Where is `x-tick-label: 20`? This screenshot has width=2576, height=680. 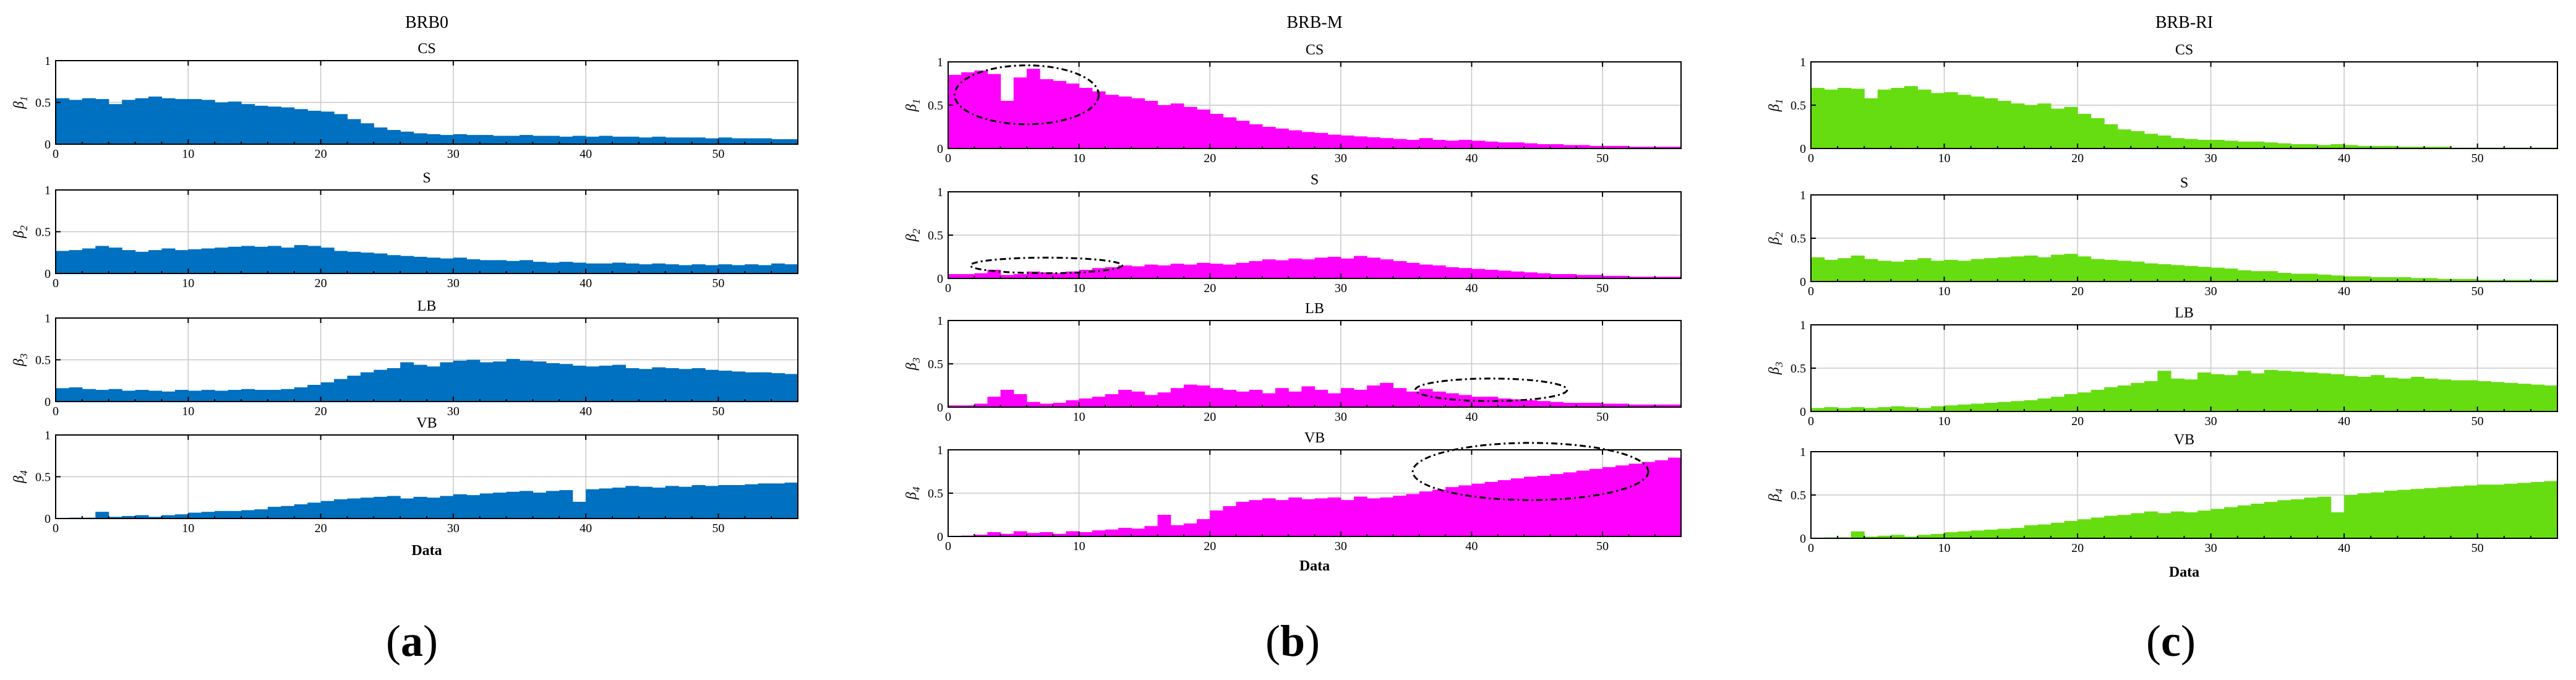 x-tick-label: 20 is located at coordinates (1210, 288).